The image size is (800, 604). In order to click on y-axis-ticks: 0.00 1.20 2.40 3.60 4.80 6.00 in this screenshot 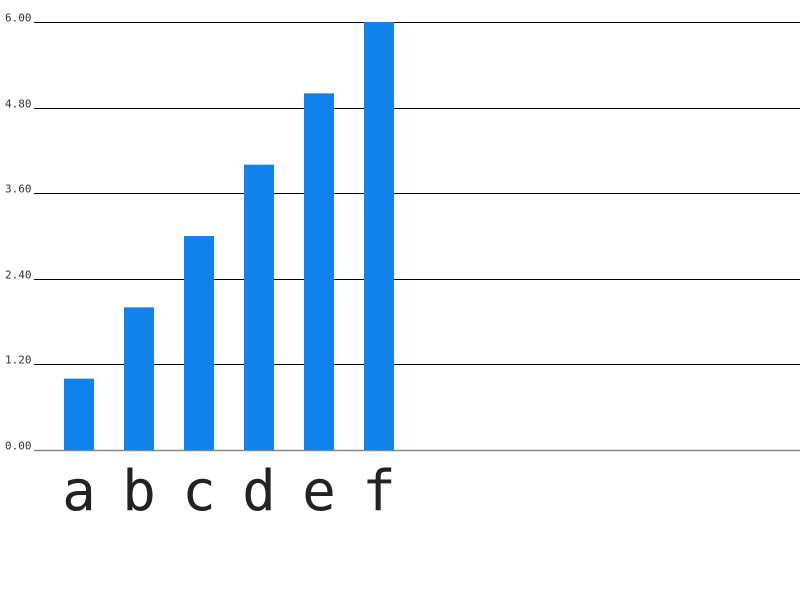, I will do `click(18, 232)`.